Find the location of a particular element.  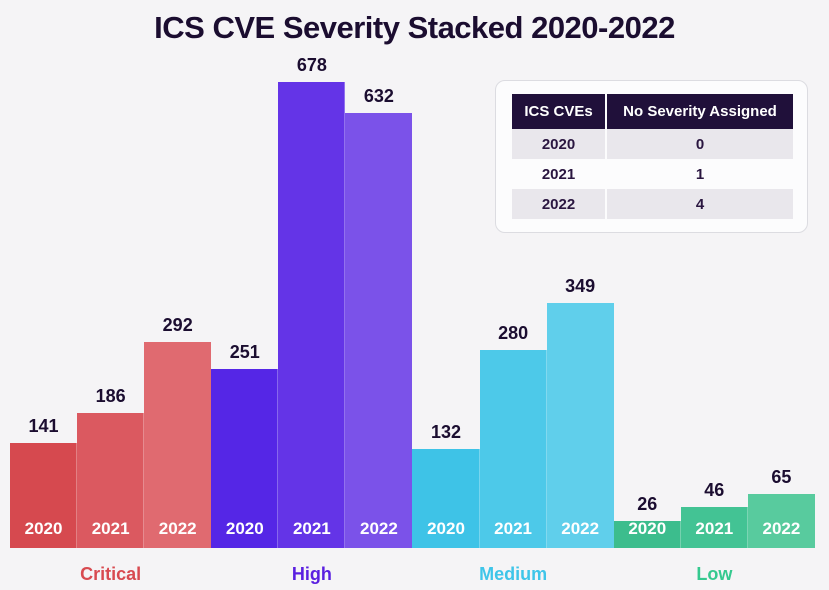

bar-medium-2021: 280 2021 is located at coordinates (513, 435).